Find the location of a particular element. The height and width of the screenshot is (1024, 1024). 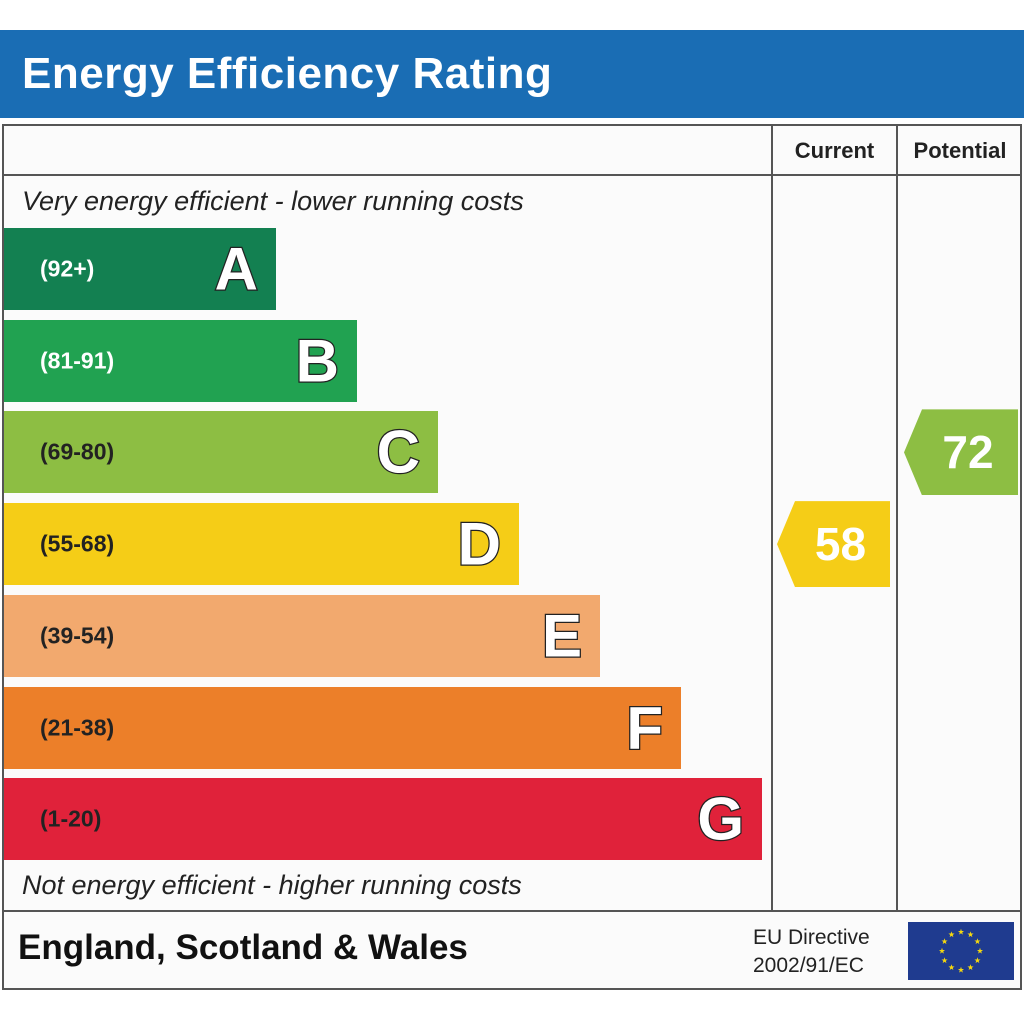

rating-bar-c: (69-80) C is located at coordinates (221, 452).